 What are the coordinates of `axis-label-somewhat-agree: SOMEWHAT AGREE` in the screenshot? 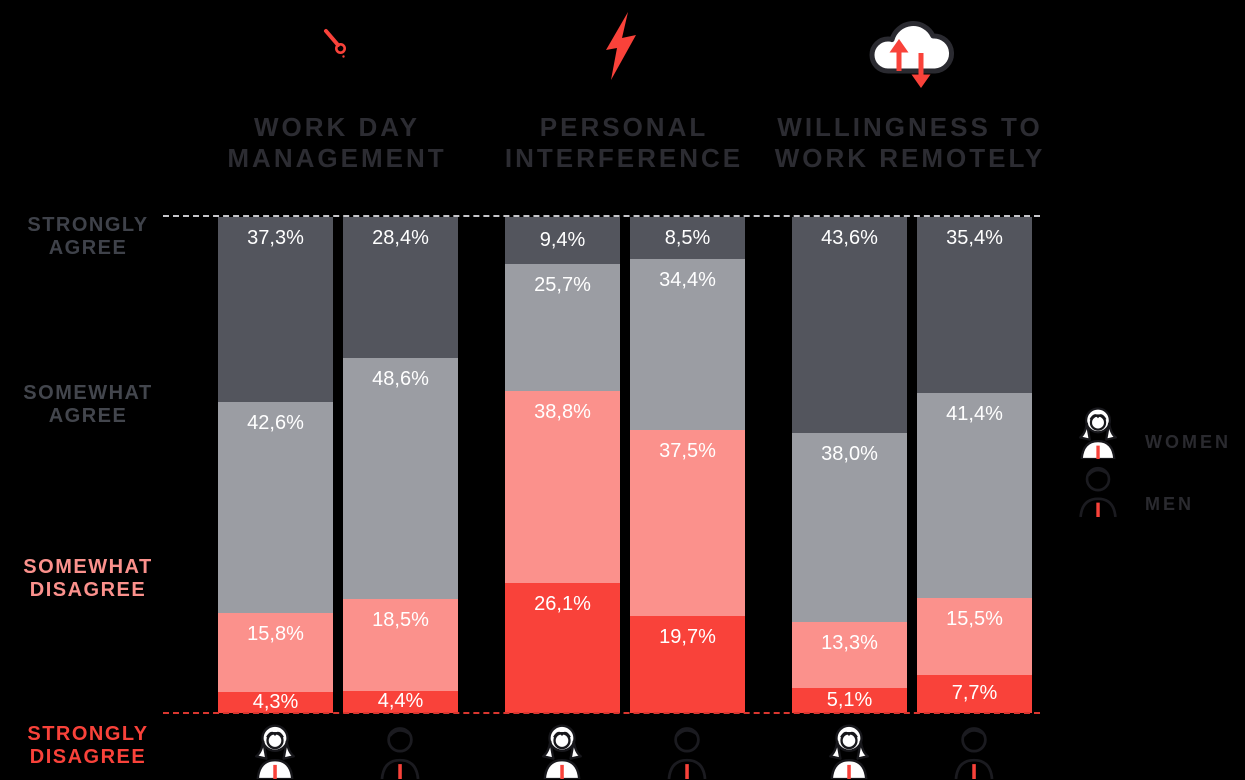 It's located at (88, 405).